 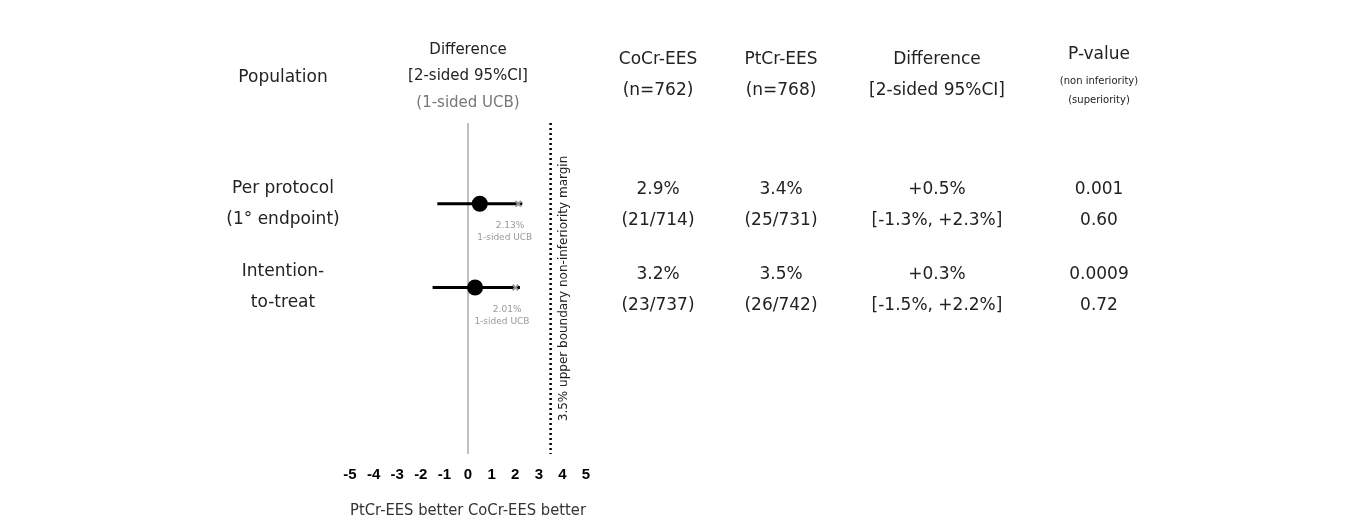 I want to click on text: 3.2% (23/737), so click(x=658, y=289).